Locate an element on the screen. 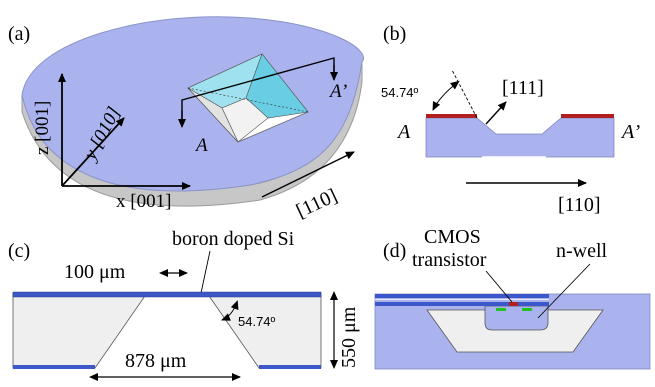 This screenshot has height=387, width=655. dir-110-label-b: [110] is located at coordinates (579, 205).